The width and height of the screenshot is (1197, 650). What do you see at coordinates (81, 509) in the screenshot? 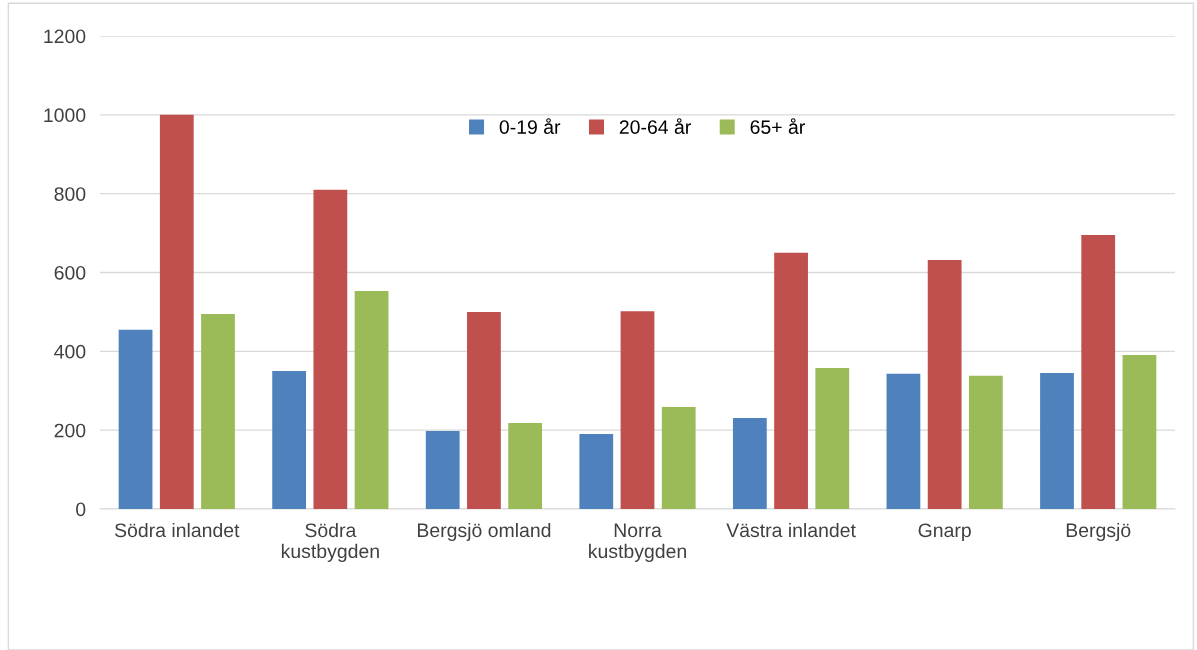
I see `y-tick-label: 0` at bounding box center [81, 509].